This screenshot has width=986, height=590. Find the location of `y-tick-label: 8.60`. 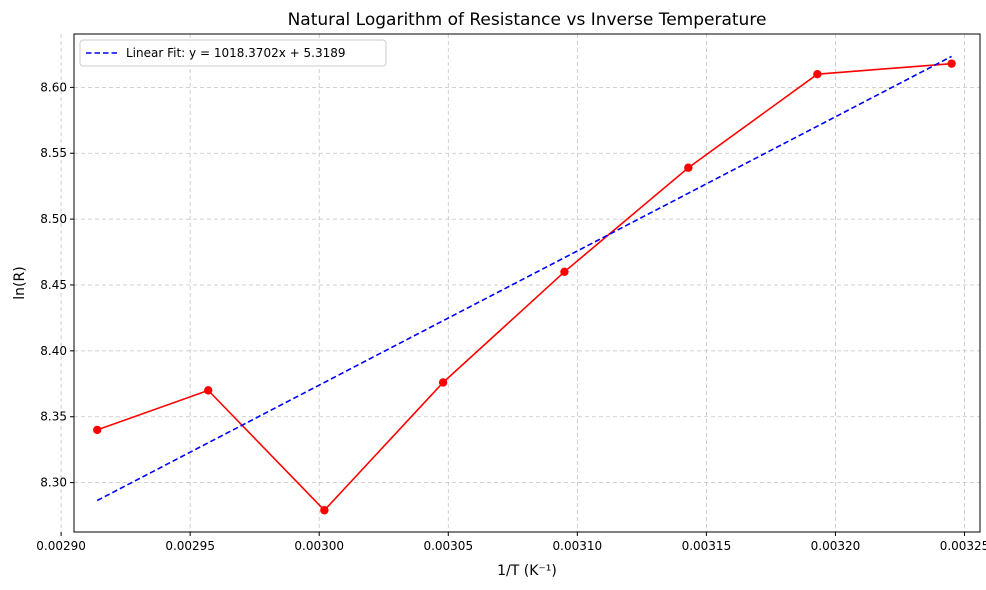

y-tick-label: 8.60 is located at coordinates (53, 87).